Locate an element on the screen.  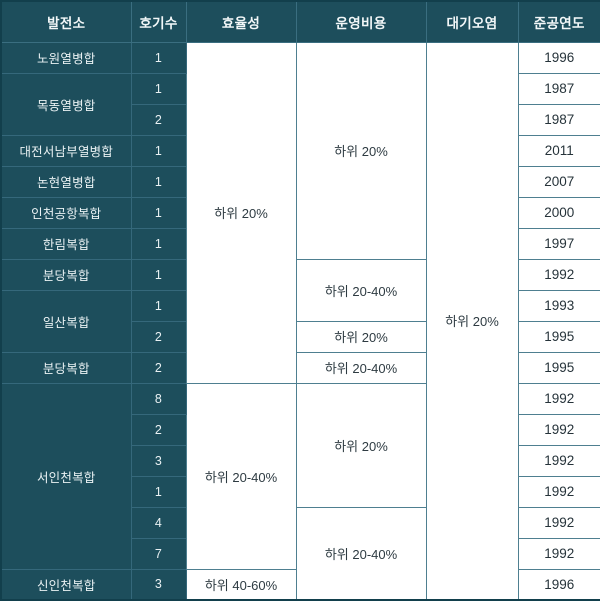
plant-cell: 일산복합 is located at coordinates (66, 321).